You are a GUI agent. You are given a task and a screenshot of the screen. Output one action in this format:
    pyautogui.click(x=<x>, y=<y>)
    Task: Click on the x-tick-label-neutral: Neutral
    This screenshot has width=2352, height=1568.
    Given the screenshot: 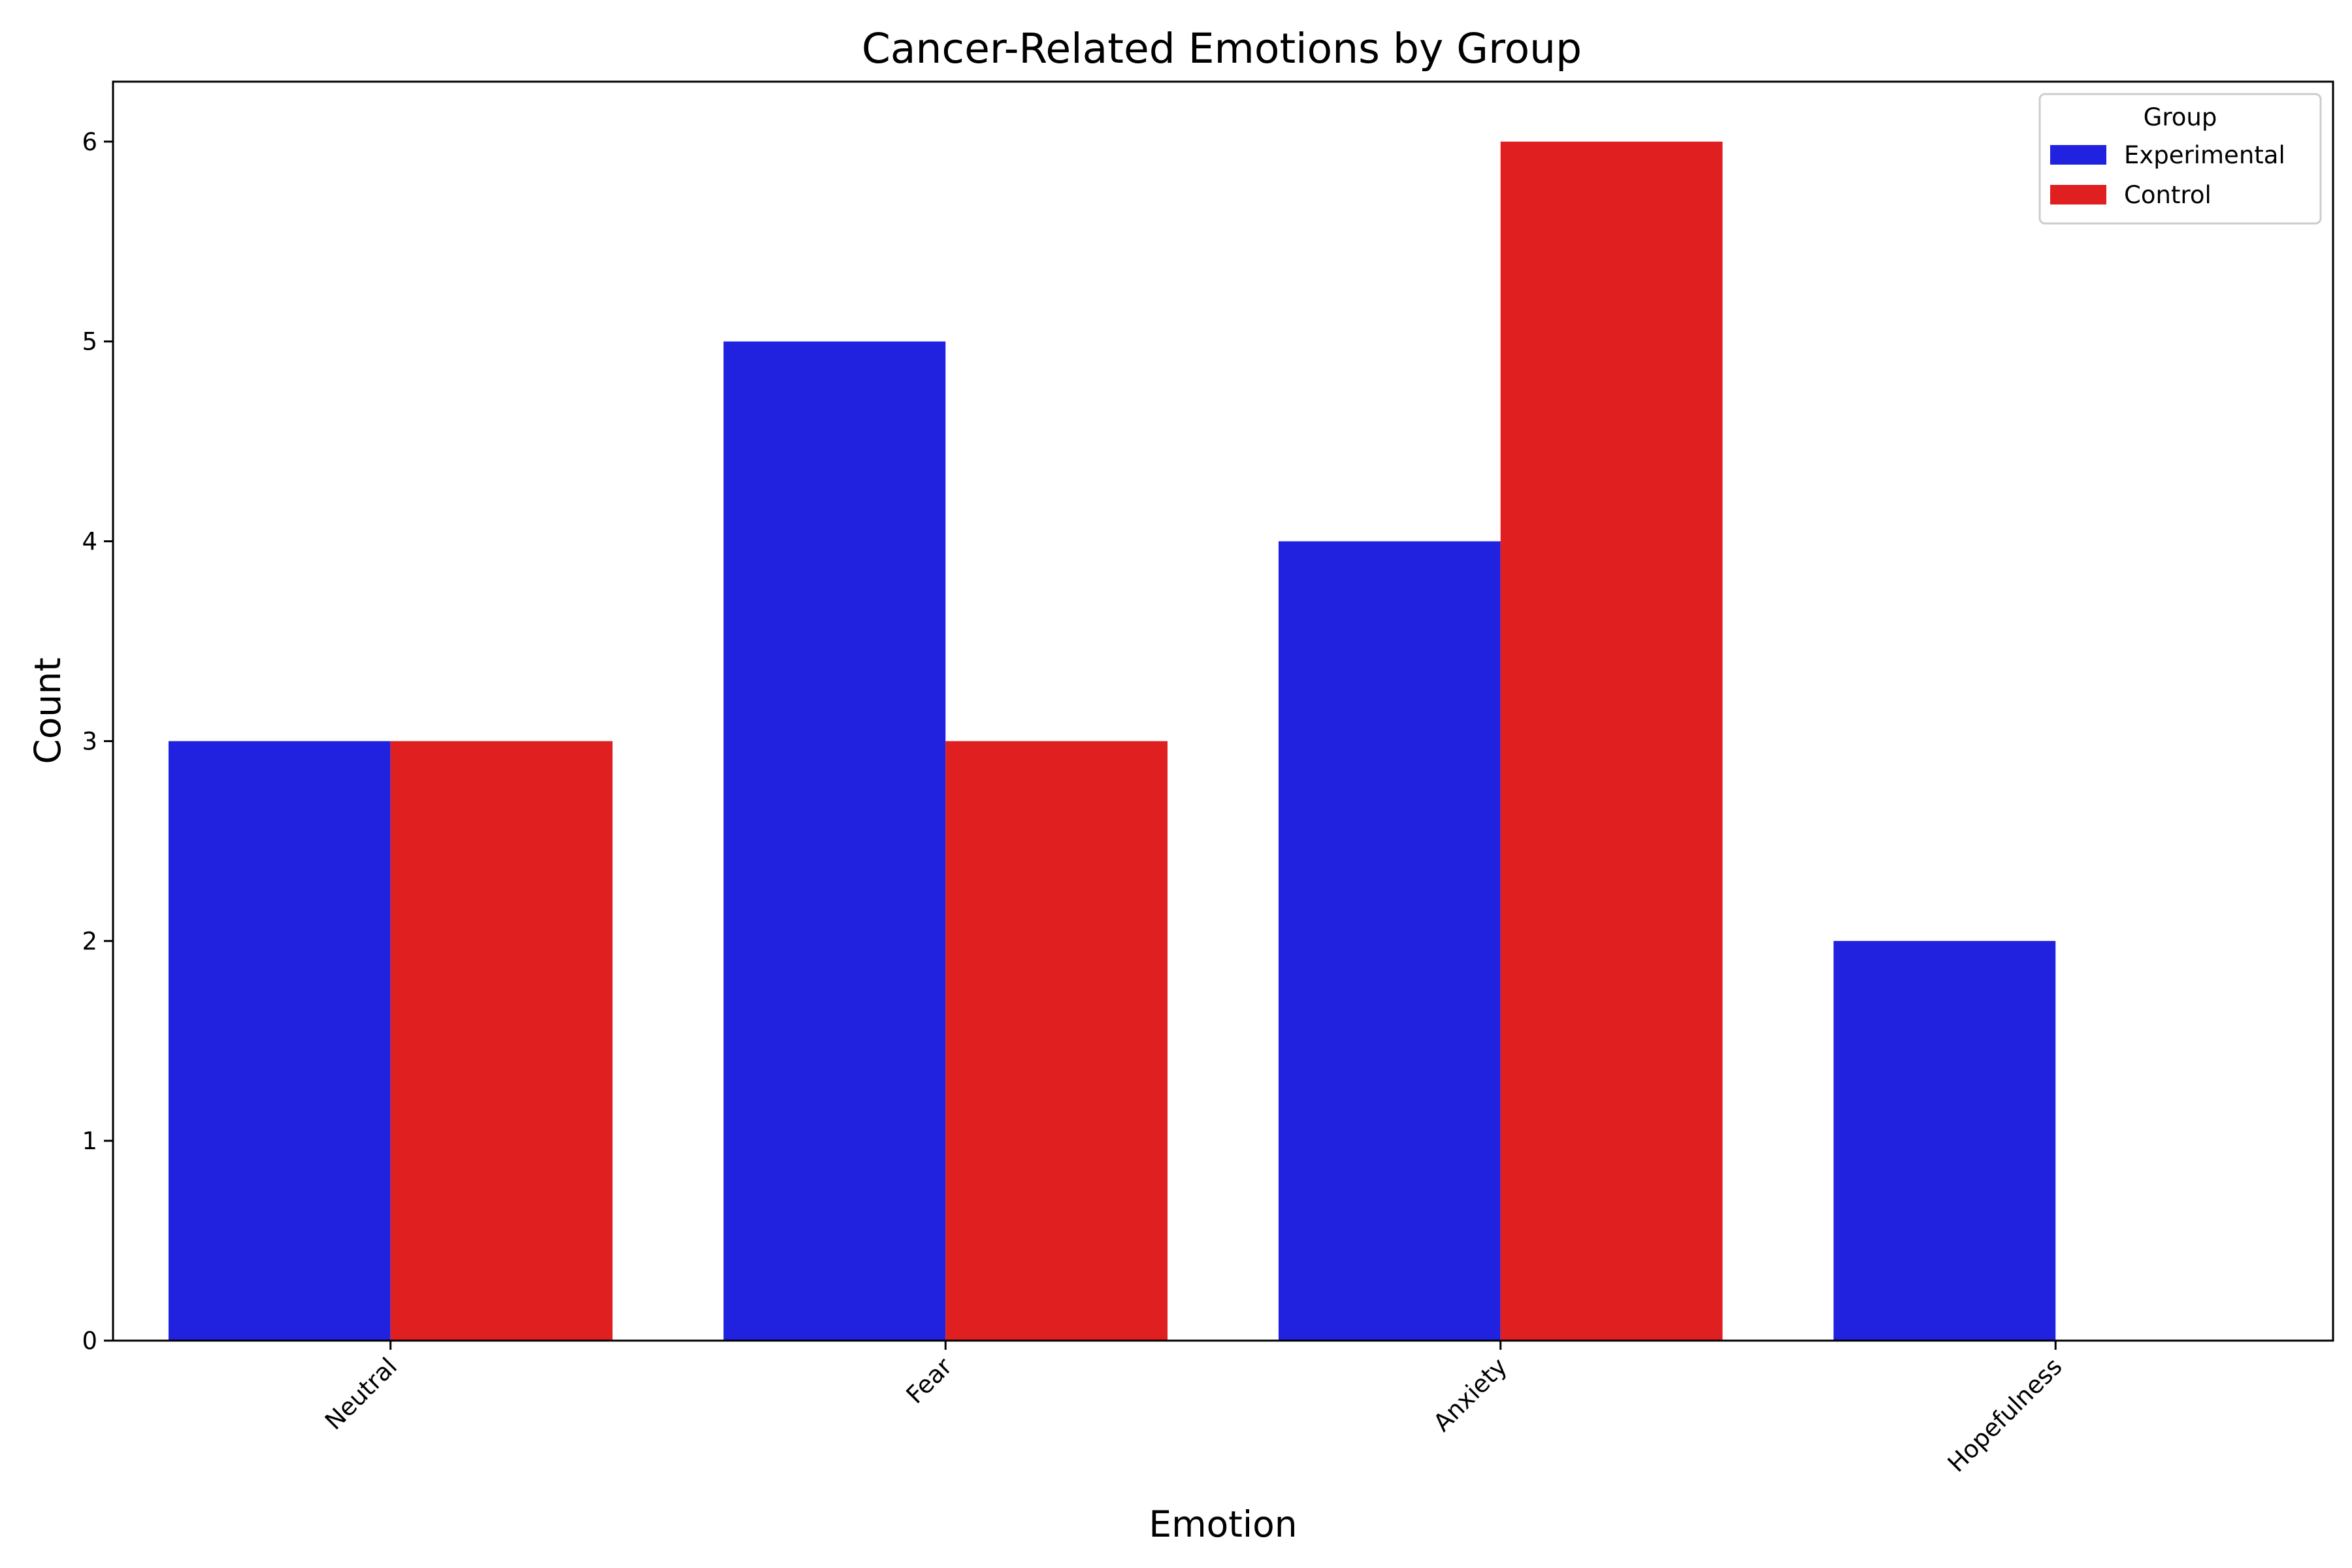 What is the action you would take?
    pyautogui.click(x=360, y=1393)
    